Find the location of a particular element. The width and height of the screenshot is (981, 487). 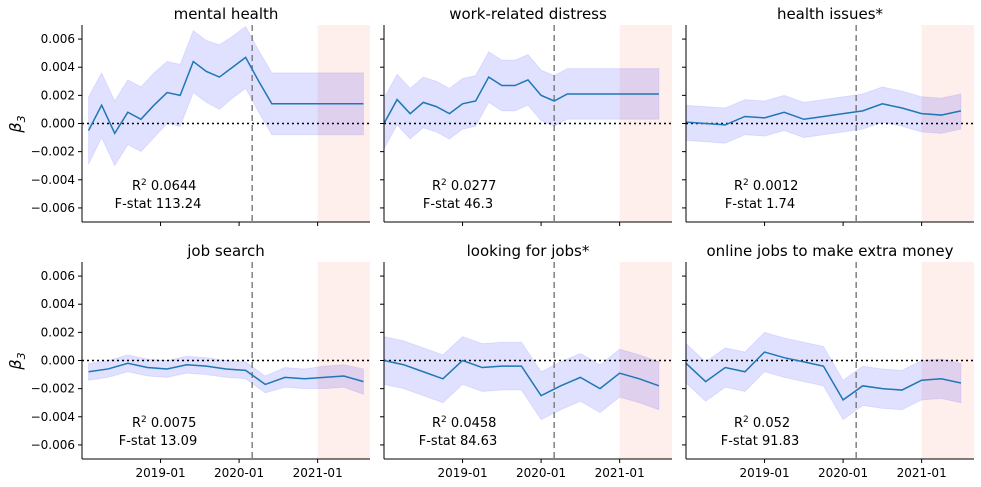

r2-stat: R2 0.0012 is located at coordinates (766, 186).